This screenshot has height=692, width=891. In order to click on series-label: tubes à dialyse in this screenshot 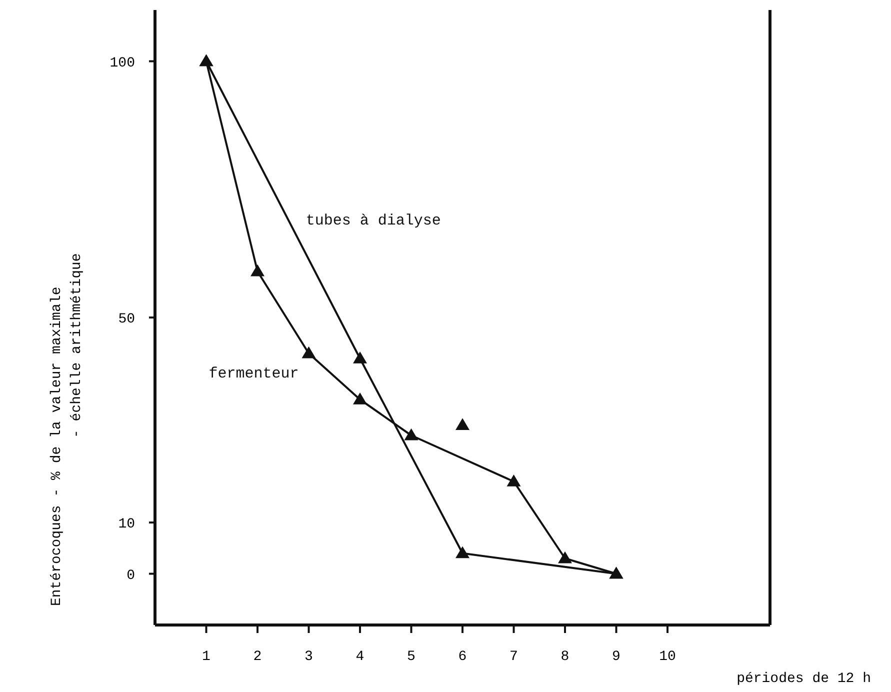, I will do `click(373, 221)`.